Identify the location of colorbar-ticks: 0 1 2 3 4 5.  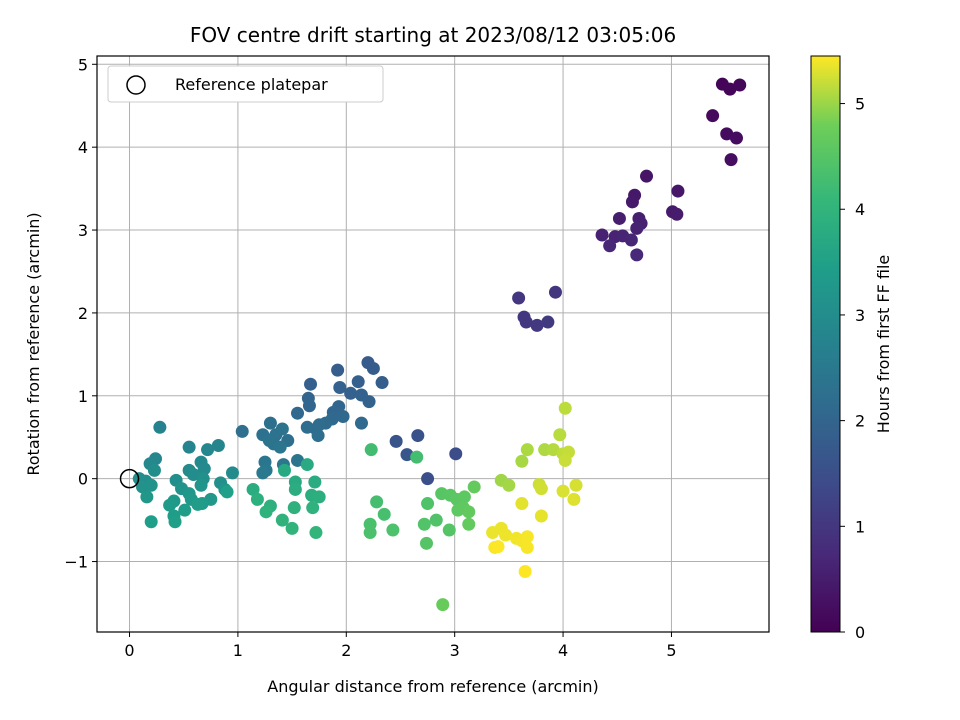
(852, 368).